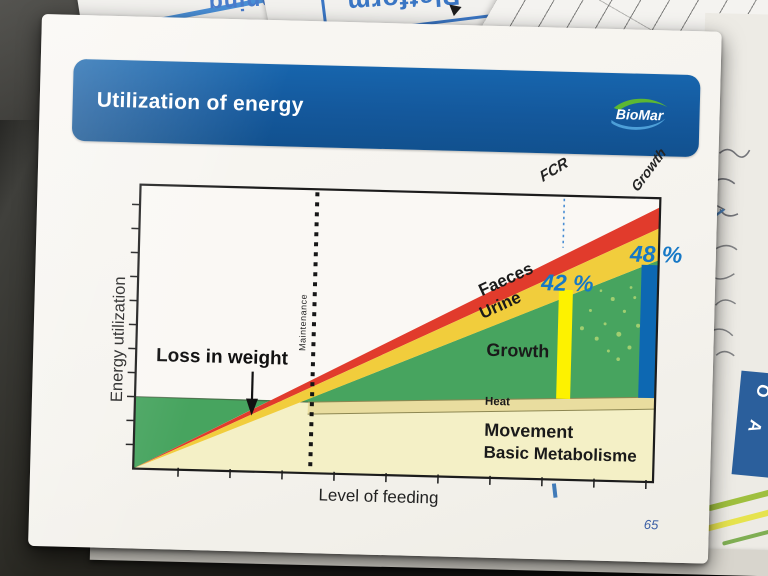 This screenshot has width=768, height=576. Describe the element at coordinates (252, 385) in the screenshot. I see `loss-arrow-shaft` at that location.